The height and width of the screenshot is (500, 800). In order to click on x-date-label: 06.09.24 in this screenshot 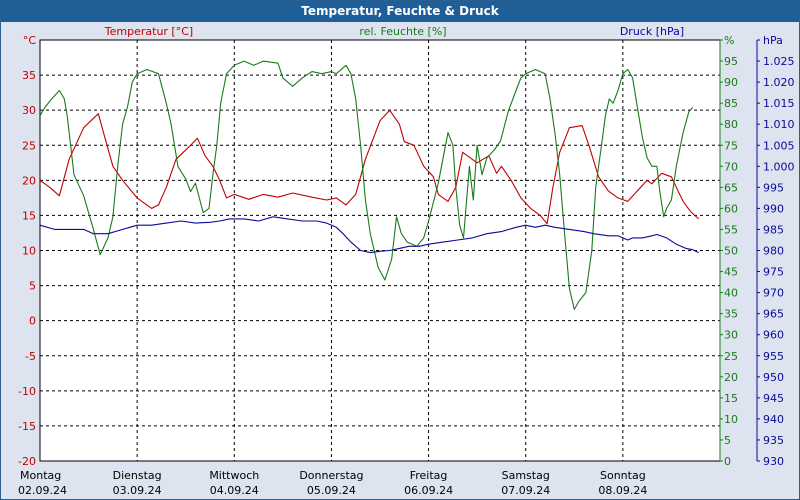, I will do `click(428, 490)`.